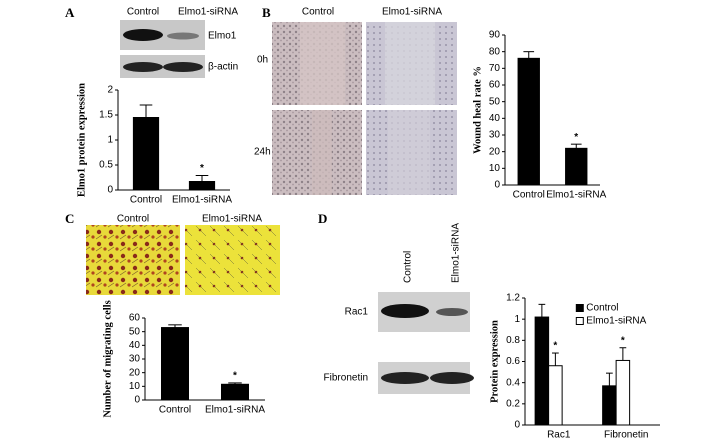 The width and height of the screenshot is (708, 445). Describe the element at coordinates (495, 35) in the screenshot. I see `y-tick-label: 90` at that location.